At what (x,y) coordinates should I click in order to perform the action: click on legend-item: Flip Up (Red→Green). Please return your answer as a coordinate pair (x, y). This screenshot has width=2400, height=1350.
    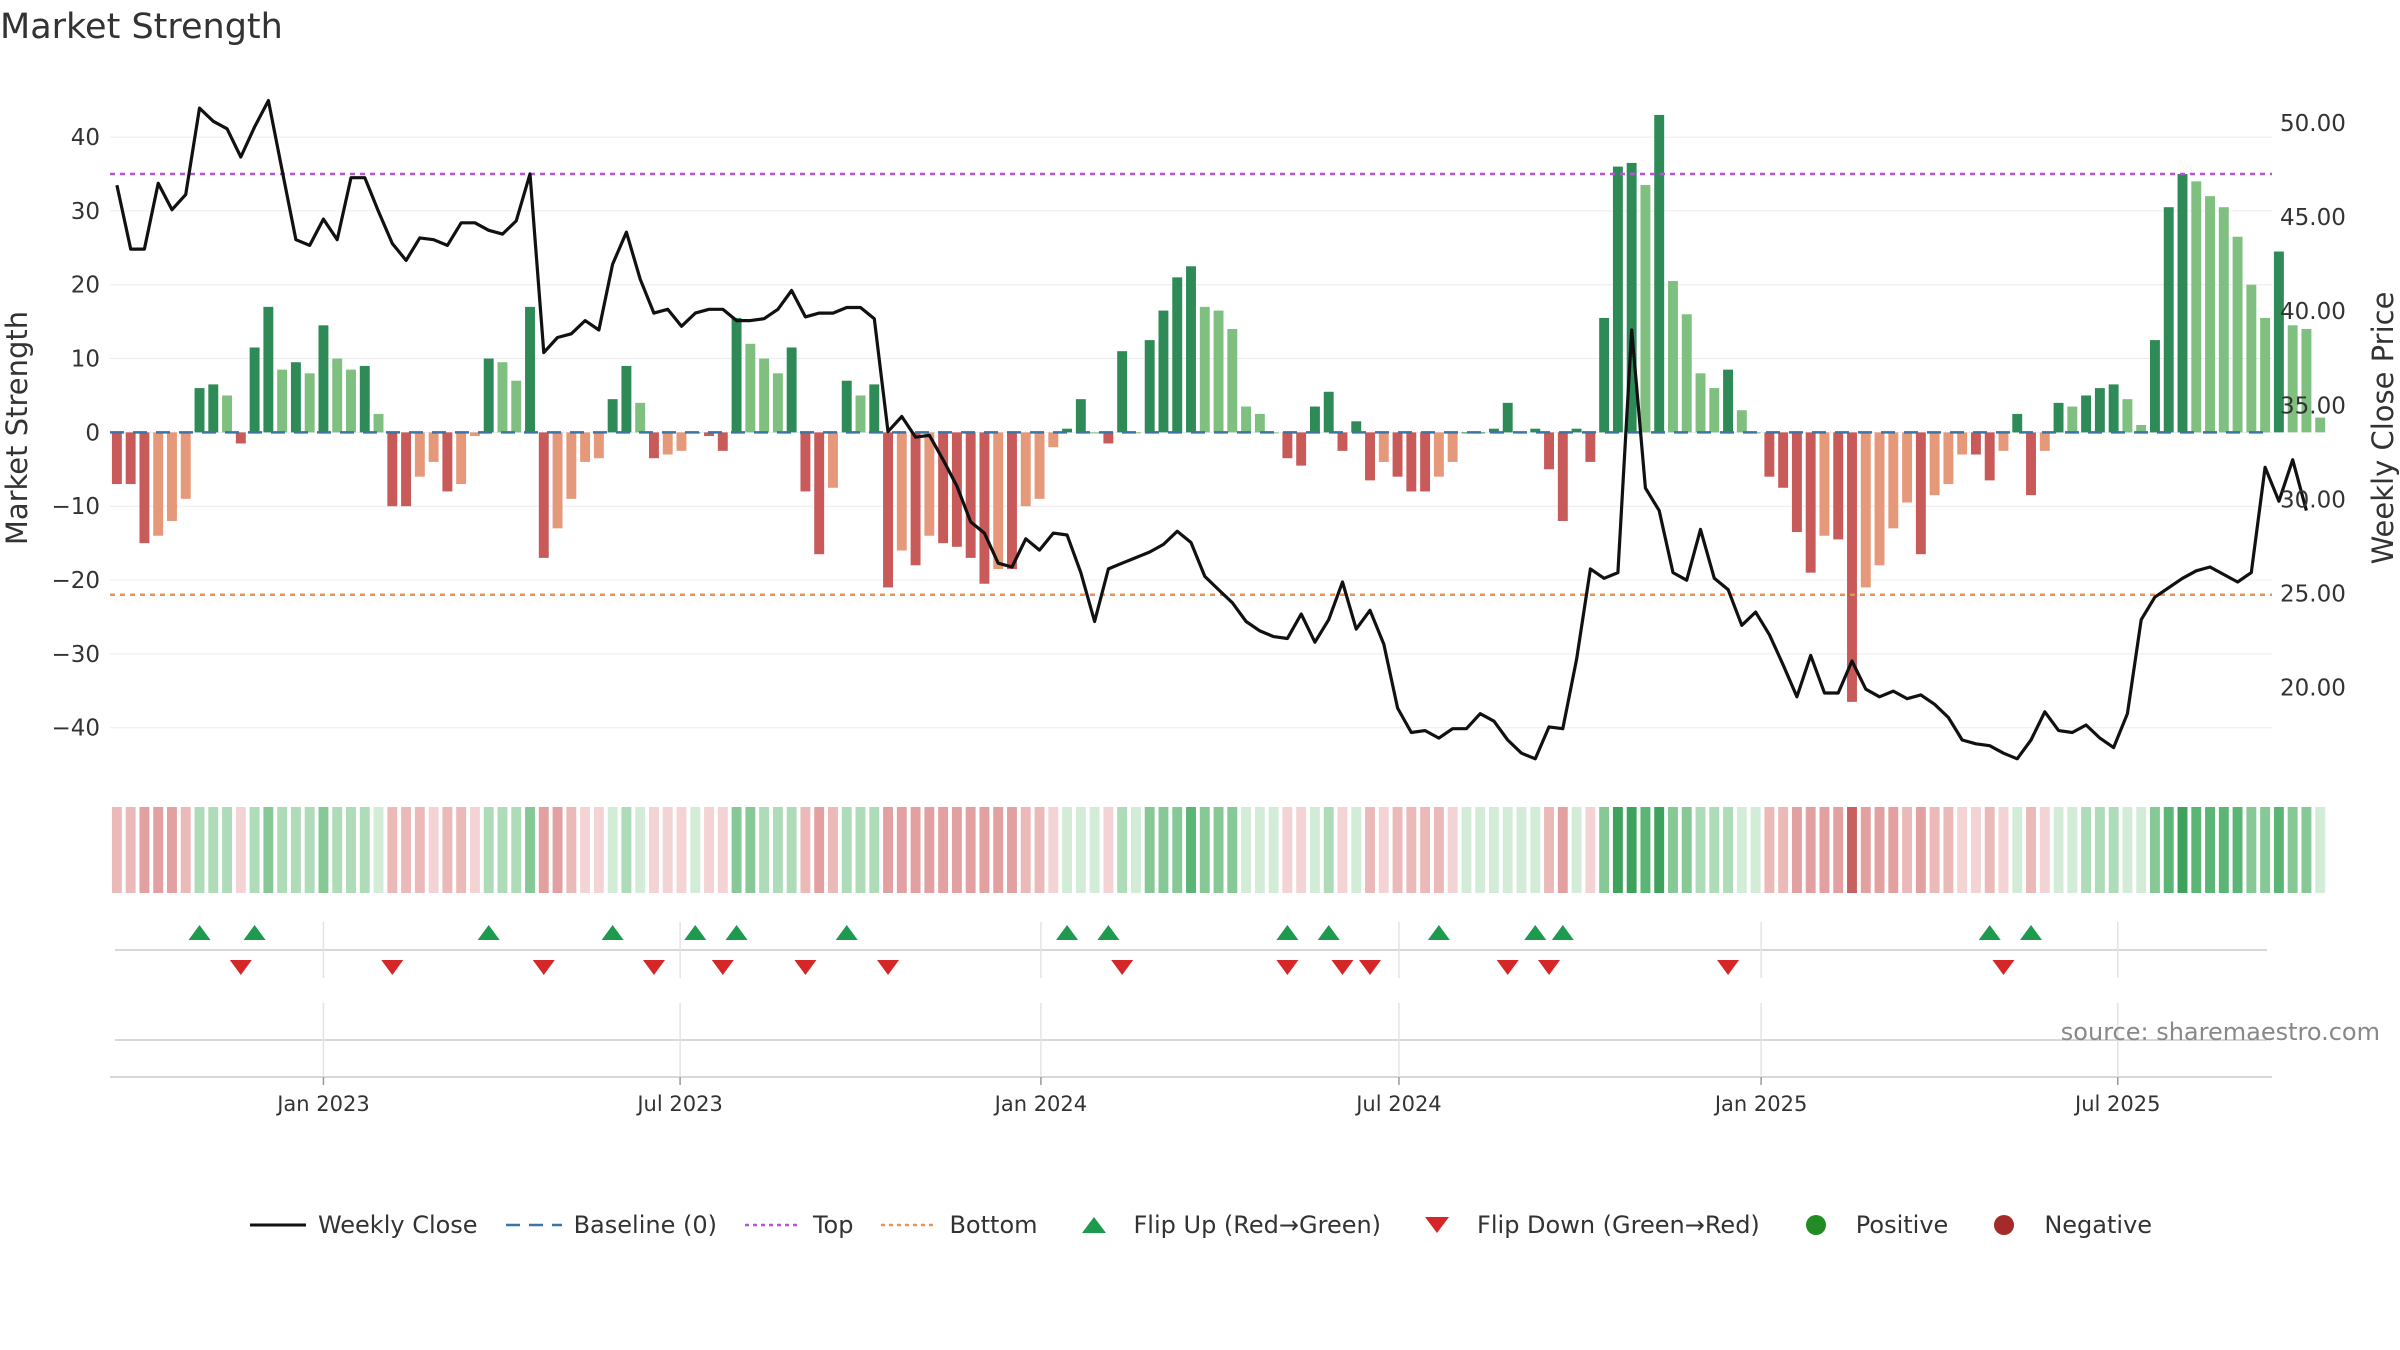
    Looking at the image, I should click on (1222, 1225).